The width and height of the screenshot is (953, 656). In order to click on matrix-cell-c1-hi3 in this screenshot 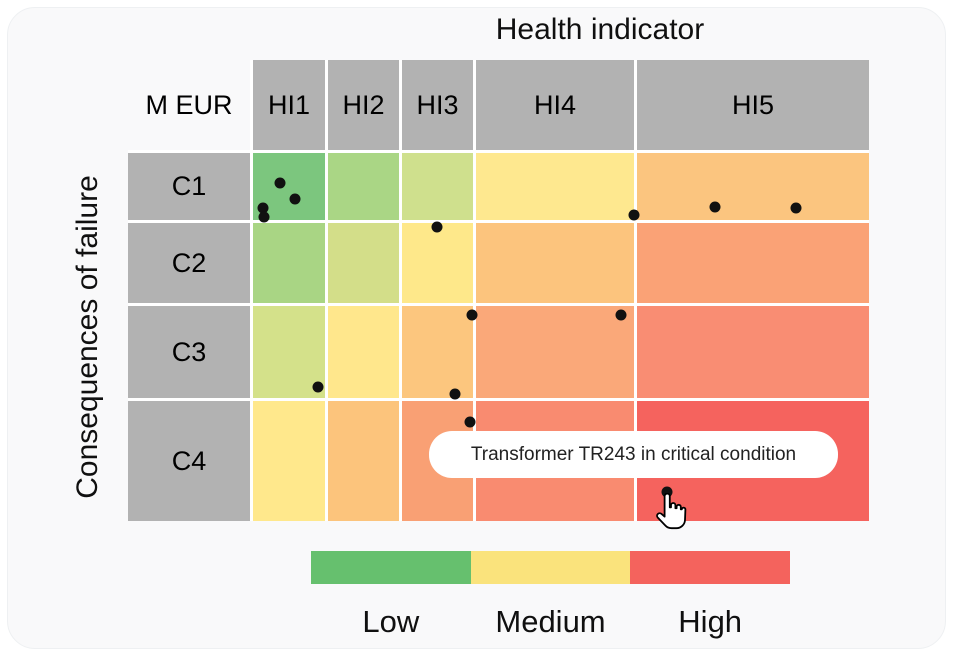, I will do `click(437, 186)`.